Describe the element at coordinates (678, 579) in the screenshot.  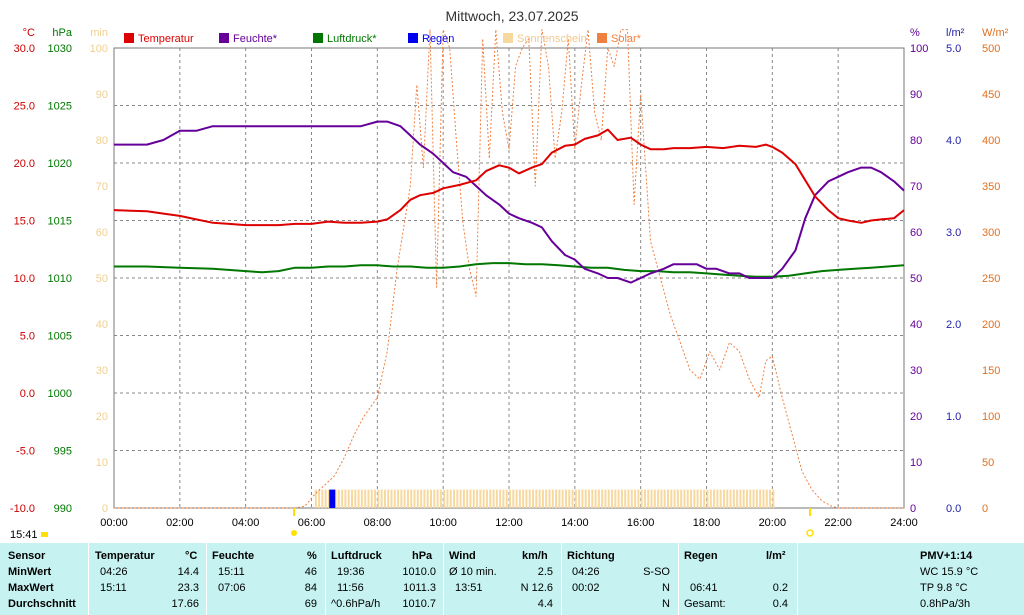
I see `stats-separator` at that location.